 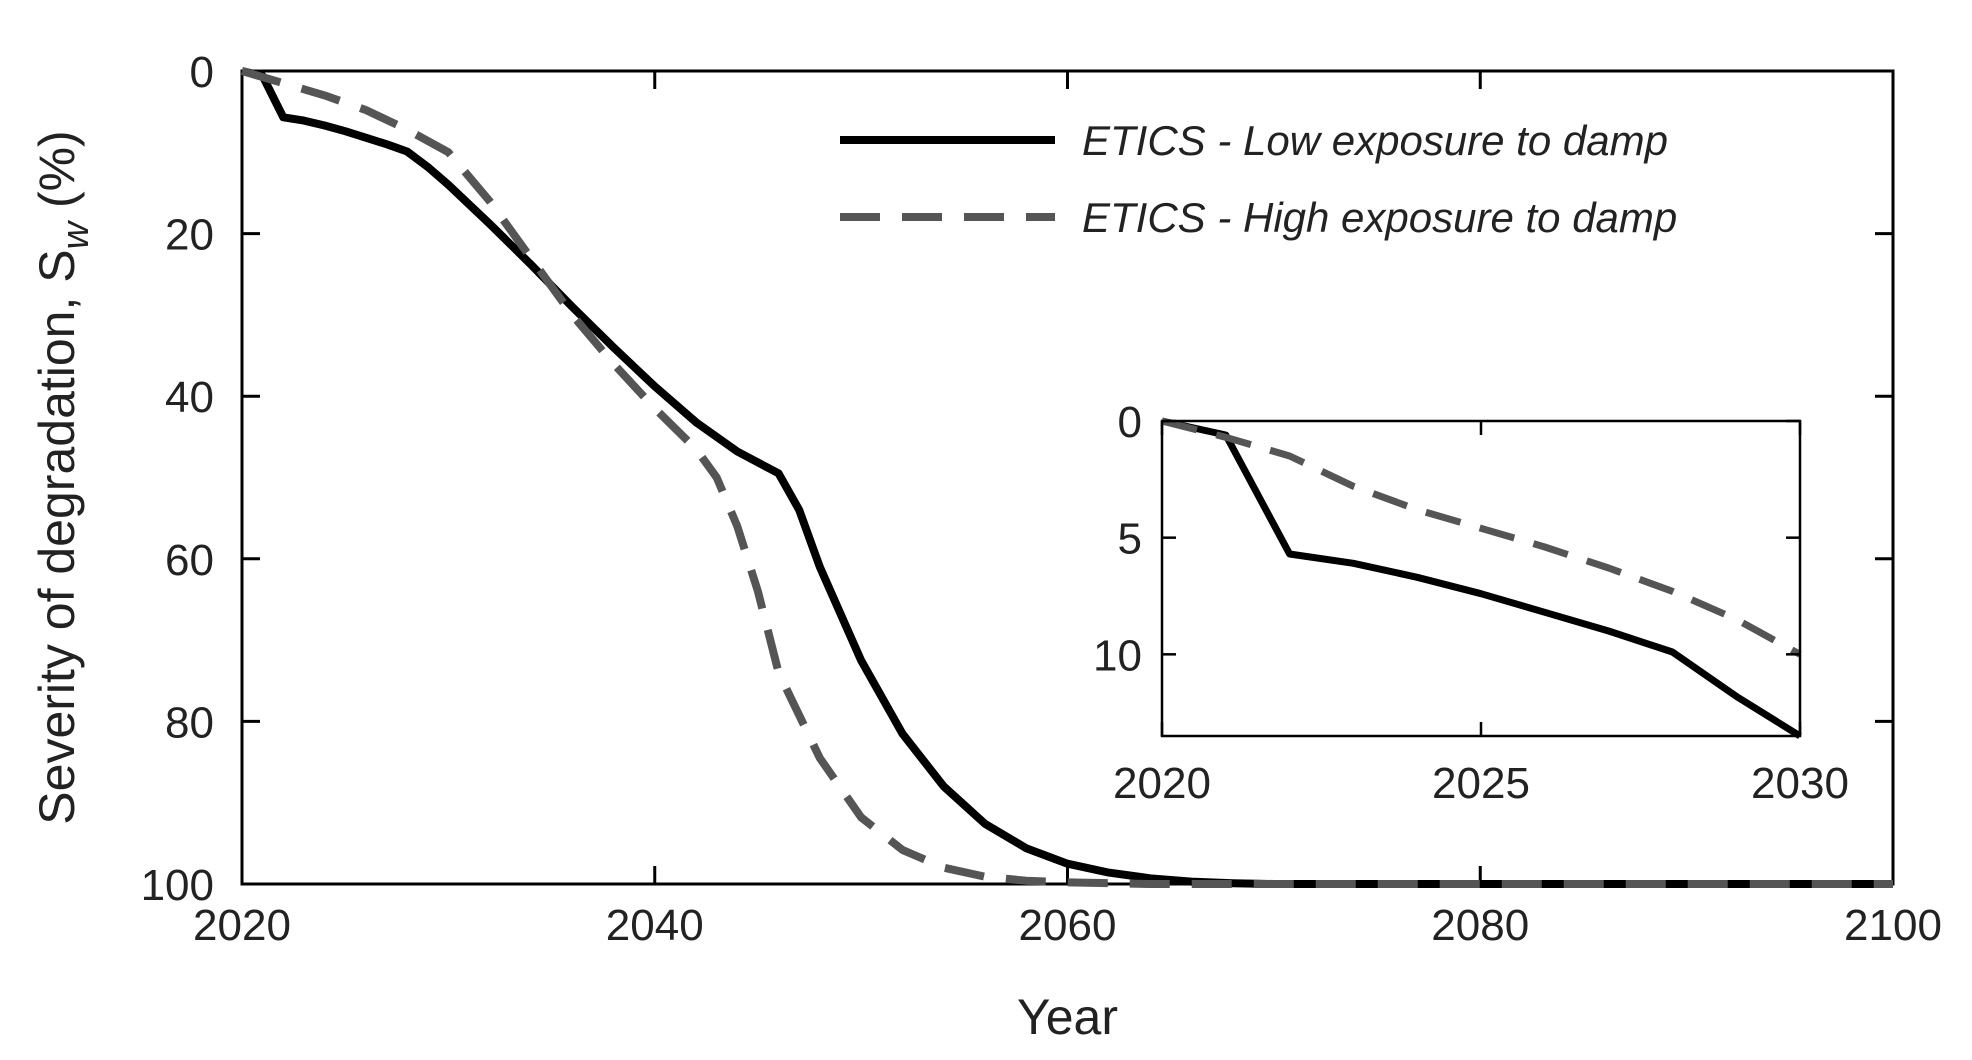 What do you see at coordinates (1800, 783) in the screenshot?
I see `inset-x-tick-label: 2030` at bounding box center [1800, 783].